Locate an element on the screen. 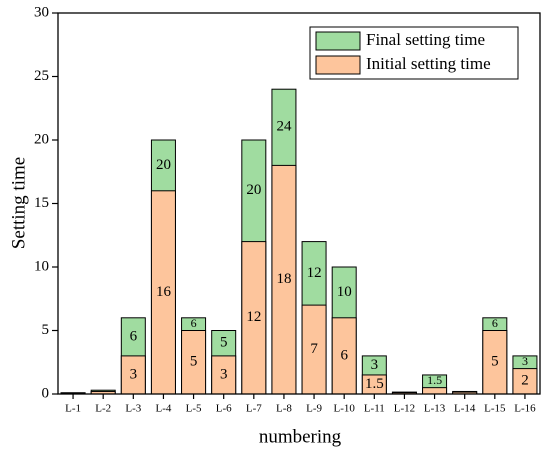  x-tick-label: L-7 is located at coordinates (254, 409).